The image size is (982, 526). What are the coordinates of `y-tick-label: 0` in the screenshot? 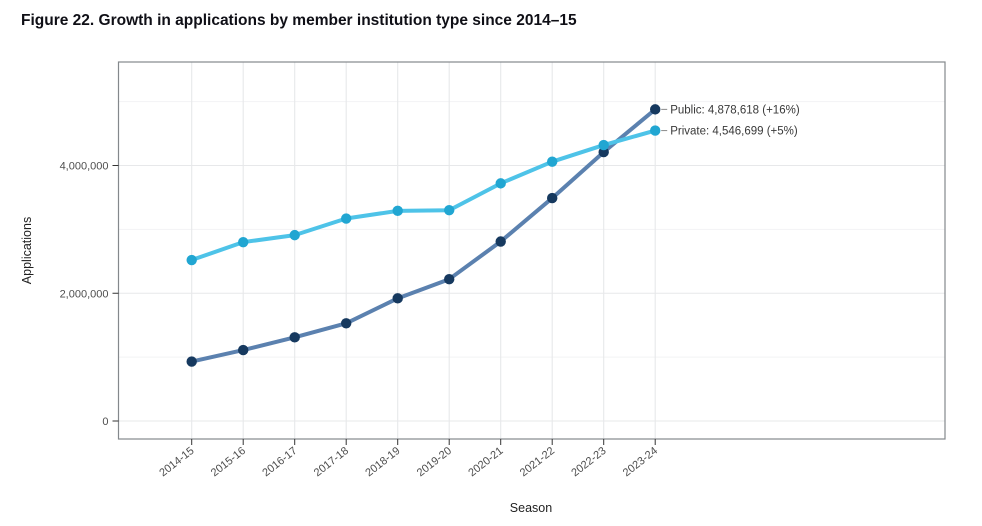 It's located at (105, 422).